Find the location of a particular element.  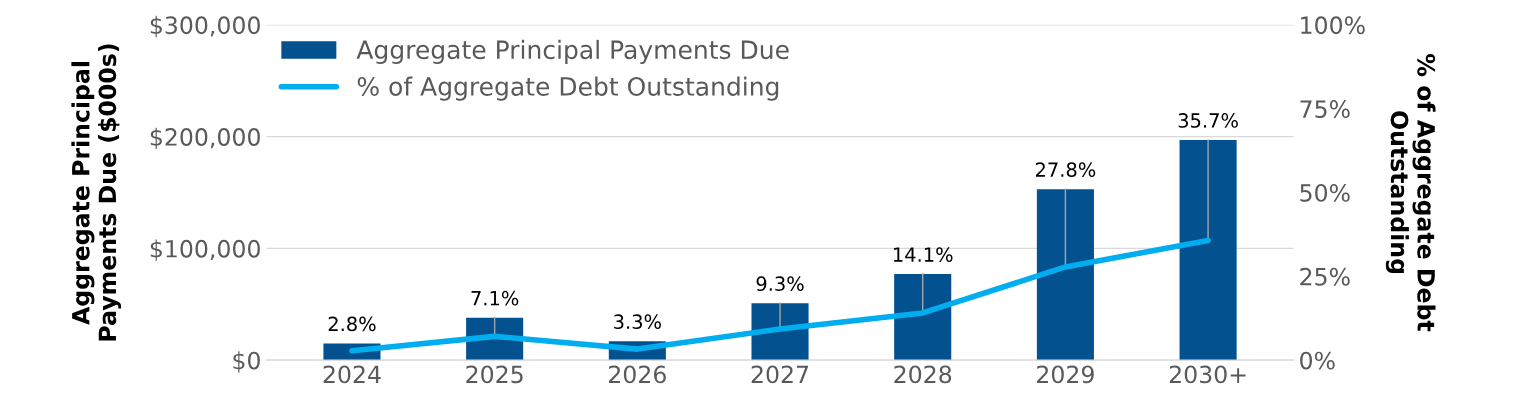

y2-tick-label: 50% is located at coordinates (1325, 192).